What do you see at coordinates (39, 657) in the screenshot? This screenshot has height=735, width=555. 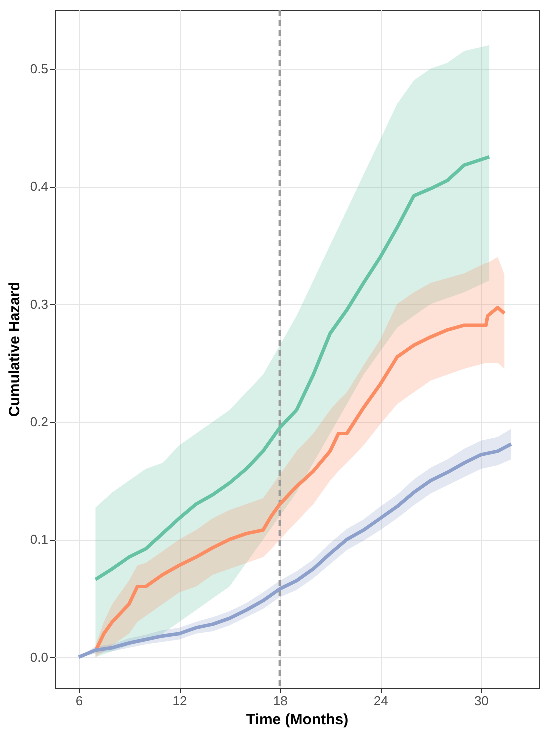 I see `y-tick-label: 0.0` at bounding box center [39, 657].